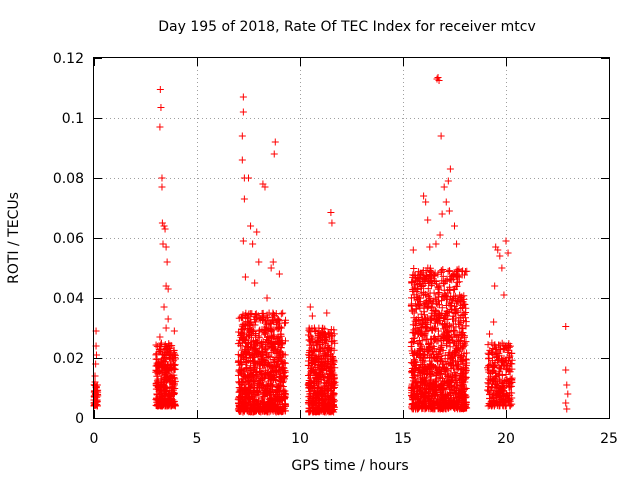 This screenshot has height=480, width=640. Describe the element at coordinates (506, 439) in the screenshot. I see `x-tick-label: 20` at that location.